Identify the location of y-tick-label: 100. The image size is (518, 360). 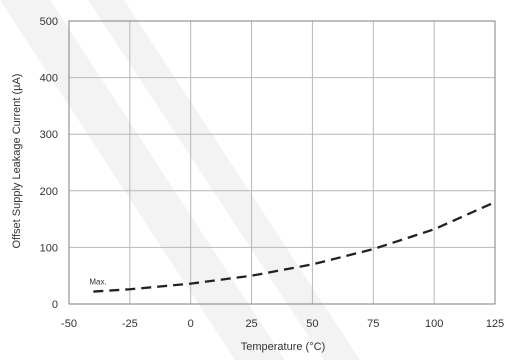
(49, 248).